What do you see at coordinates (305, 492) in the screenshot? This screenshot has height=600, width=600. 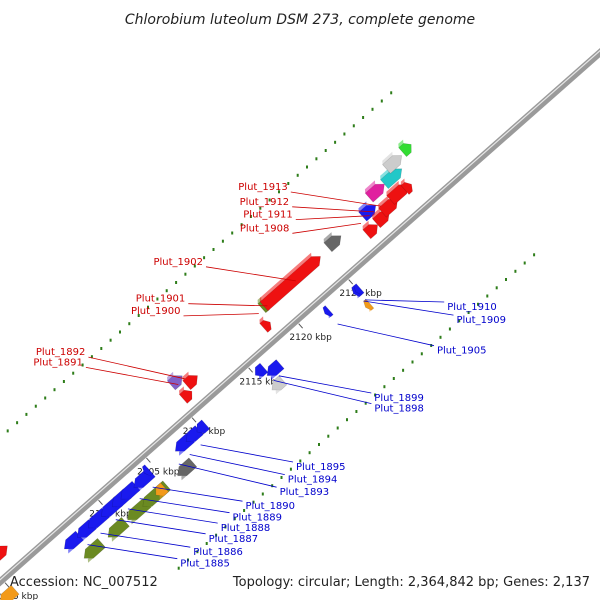 I see `gene-label: Plut_1893` at bounding box center [305, 492].